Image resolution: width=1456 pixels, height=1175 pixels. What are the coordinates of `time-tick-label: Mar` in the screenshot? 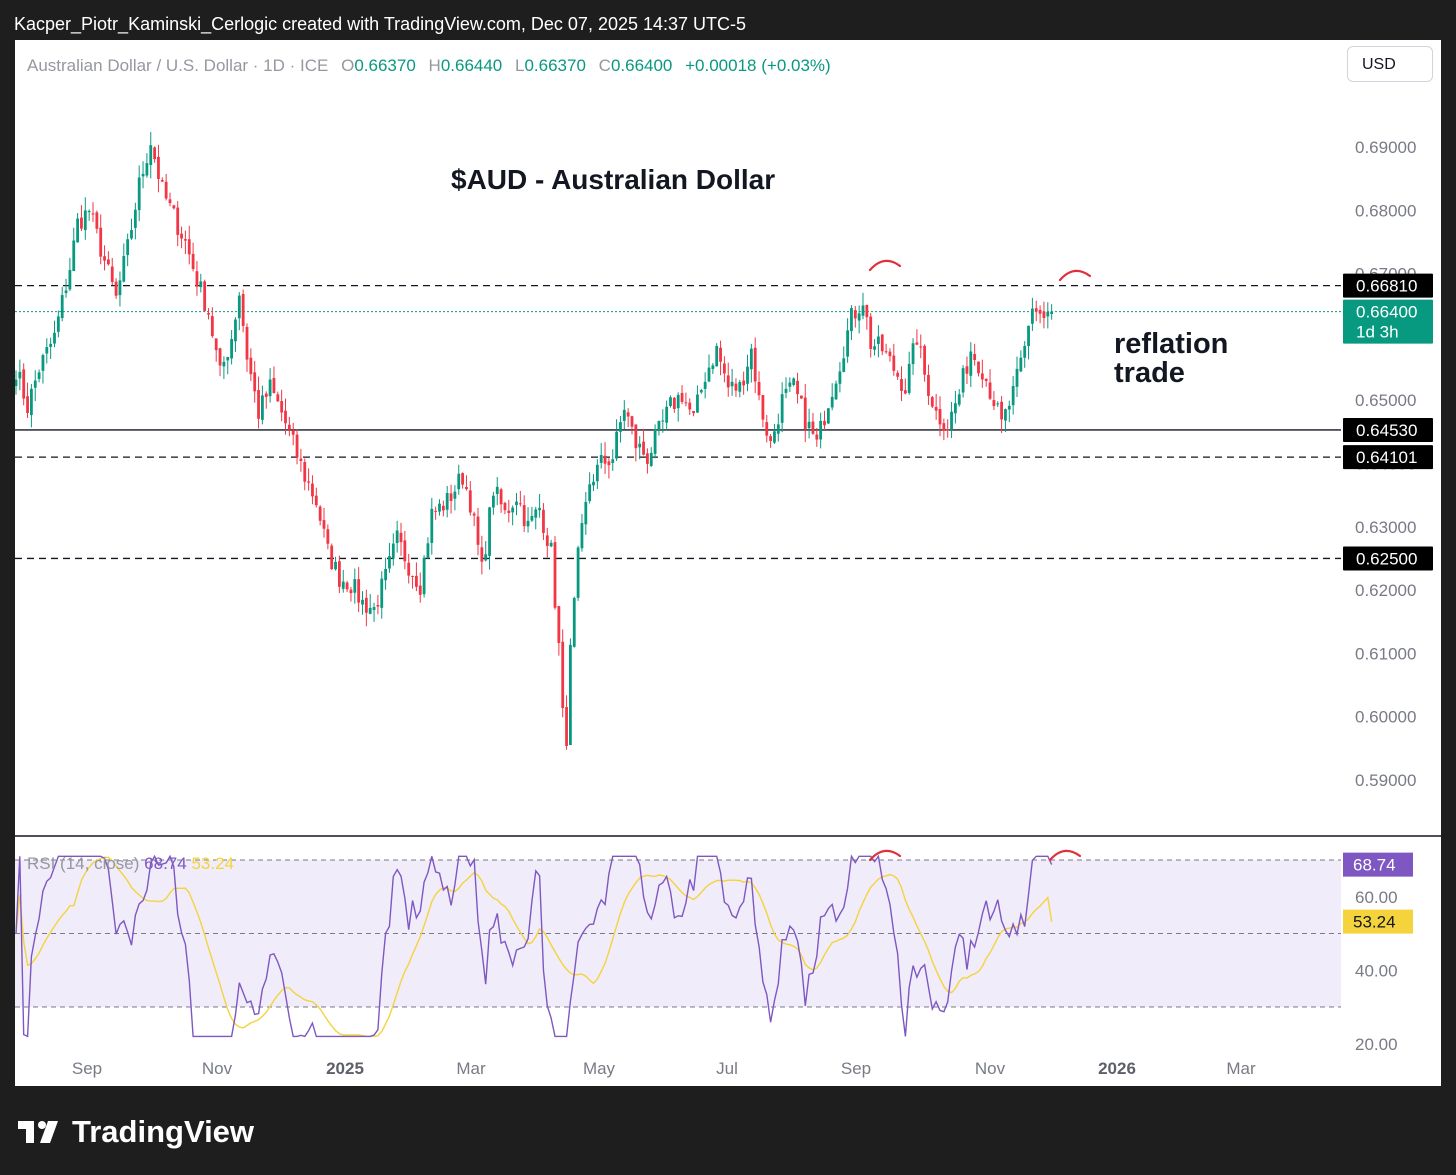 It's located at (1241, 1068).